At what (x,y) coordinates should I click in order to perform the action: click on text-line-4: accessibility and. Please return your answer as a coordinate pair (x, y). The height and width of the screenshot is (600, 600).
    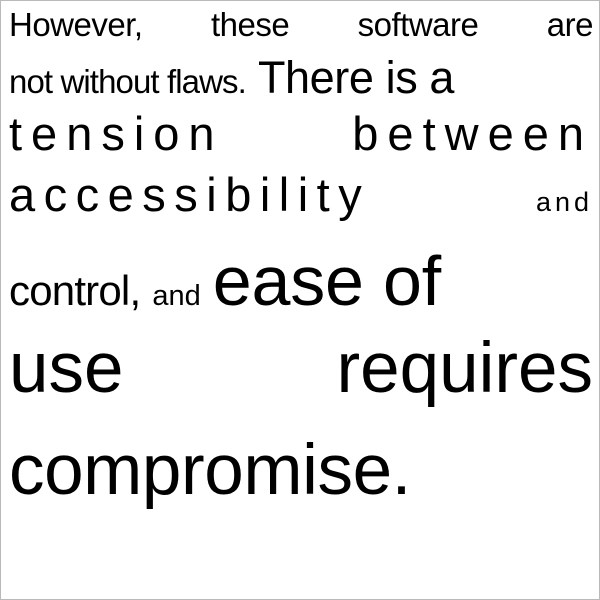
    Looking at the image, I should click on (301, 195).